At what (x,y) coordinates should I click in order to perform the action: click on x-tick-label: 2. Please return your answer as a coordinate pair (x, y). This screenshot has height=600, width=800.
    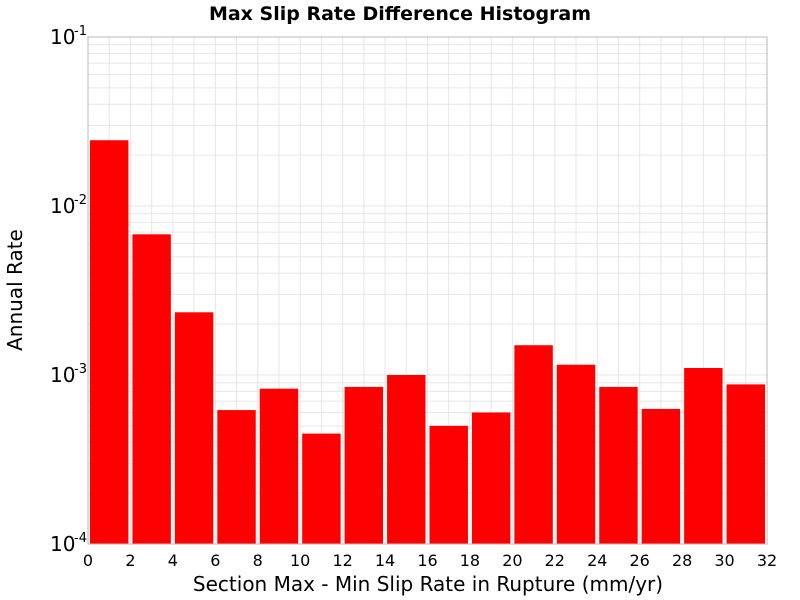
    Looking at the image, I should click on (130, 560).